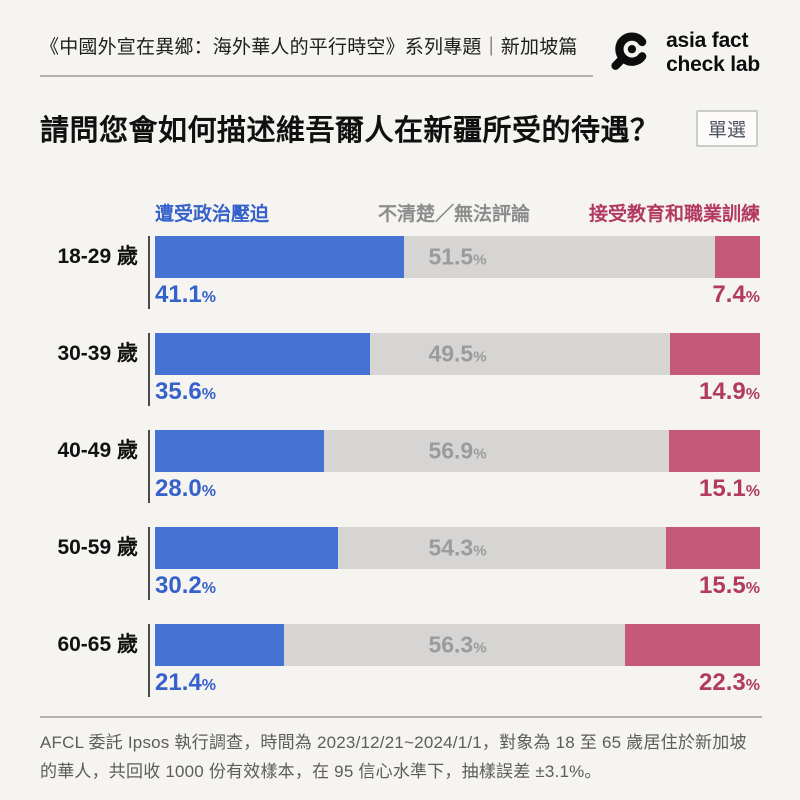 Image resolution: width=800 pixels, height=800 pixels. I want to click on legend-education-training: 接受教育和職業訓練, so click(674, 214).